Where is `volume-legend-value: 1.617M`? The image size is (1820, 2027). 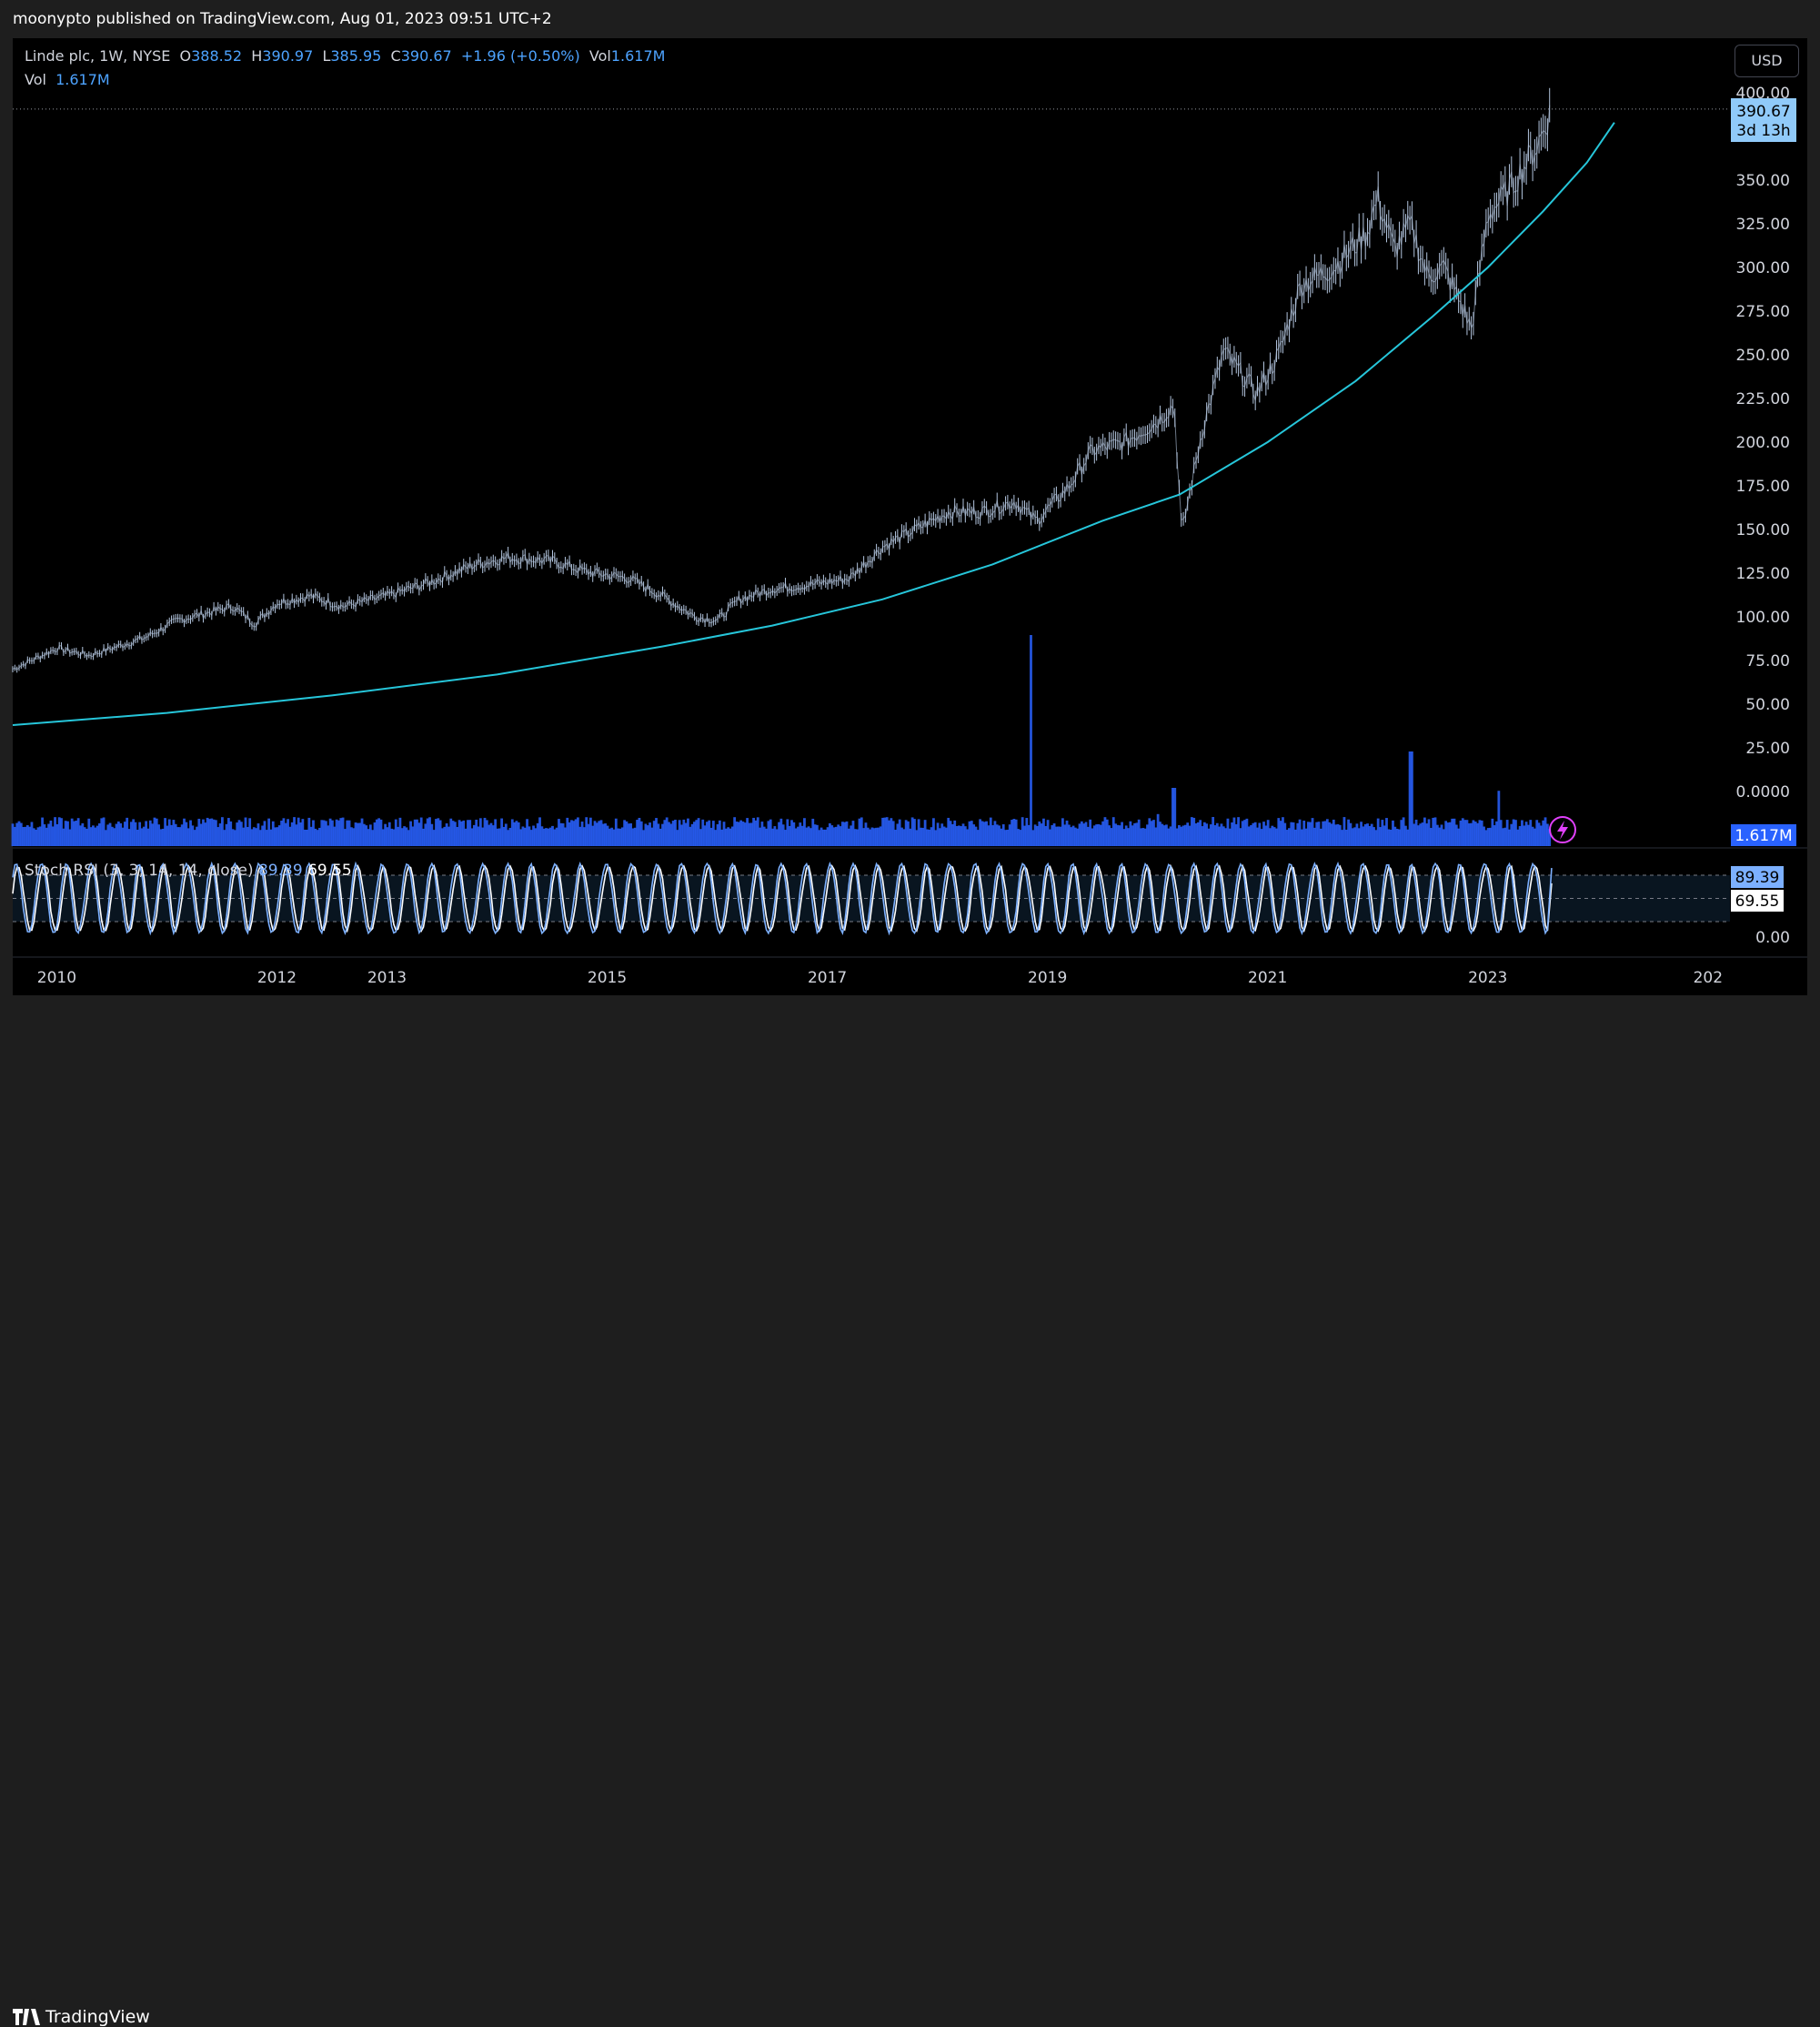
volume-legend-value: 1.617M is located at coordinates (82, 79).